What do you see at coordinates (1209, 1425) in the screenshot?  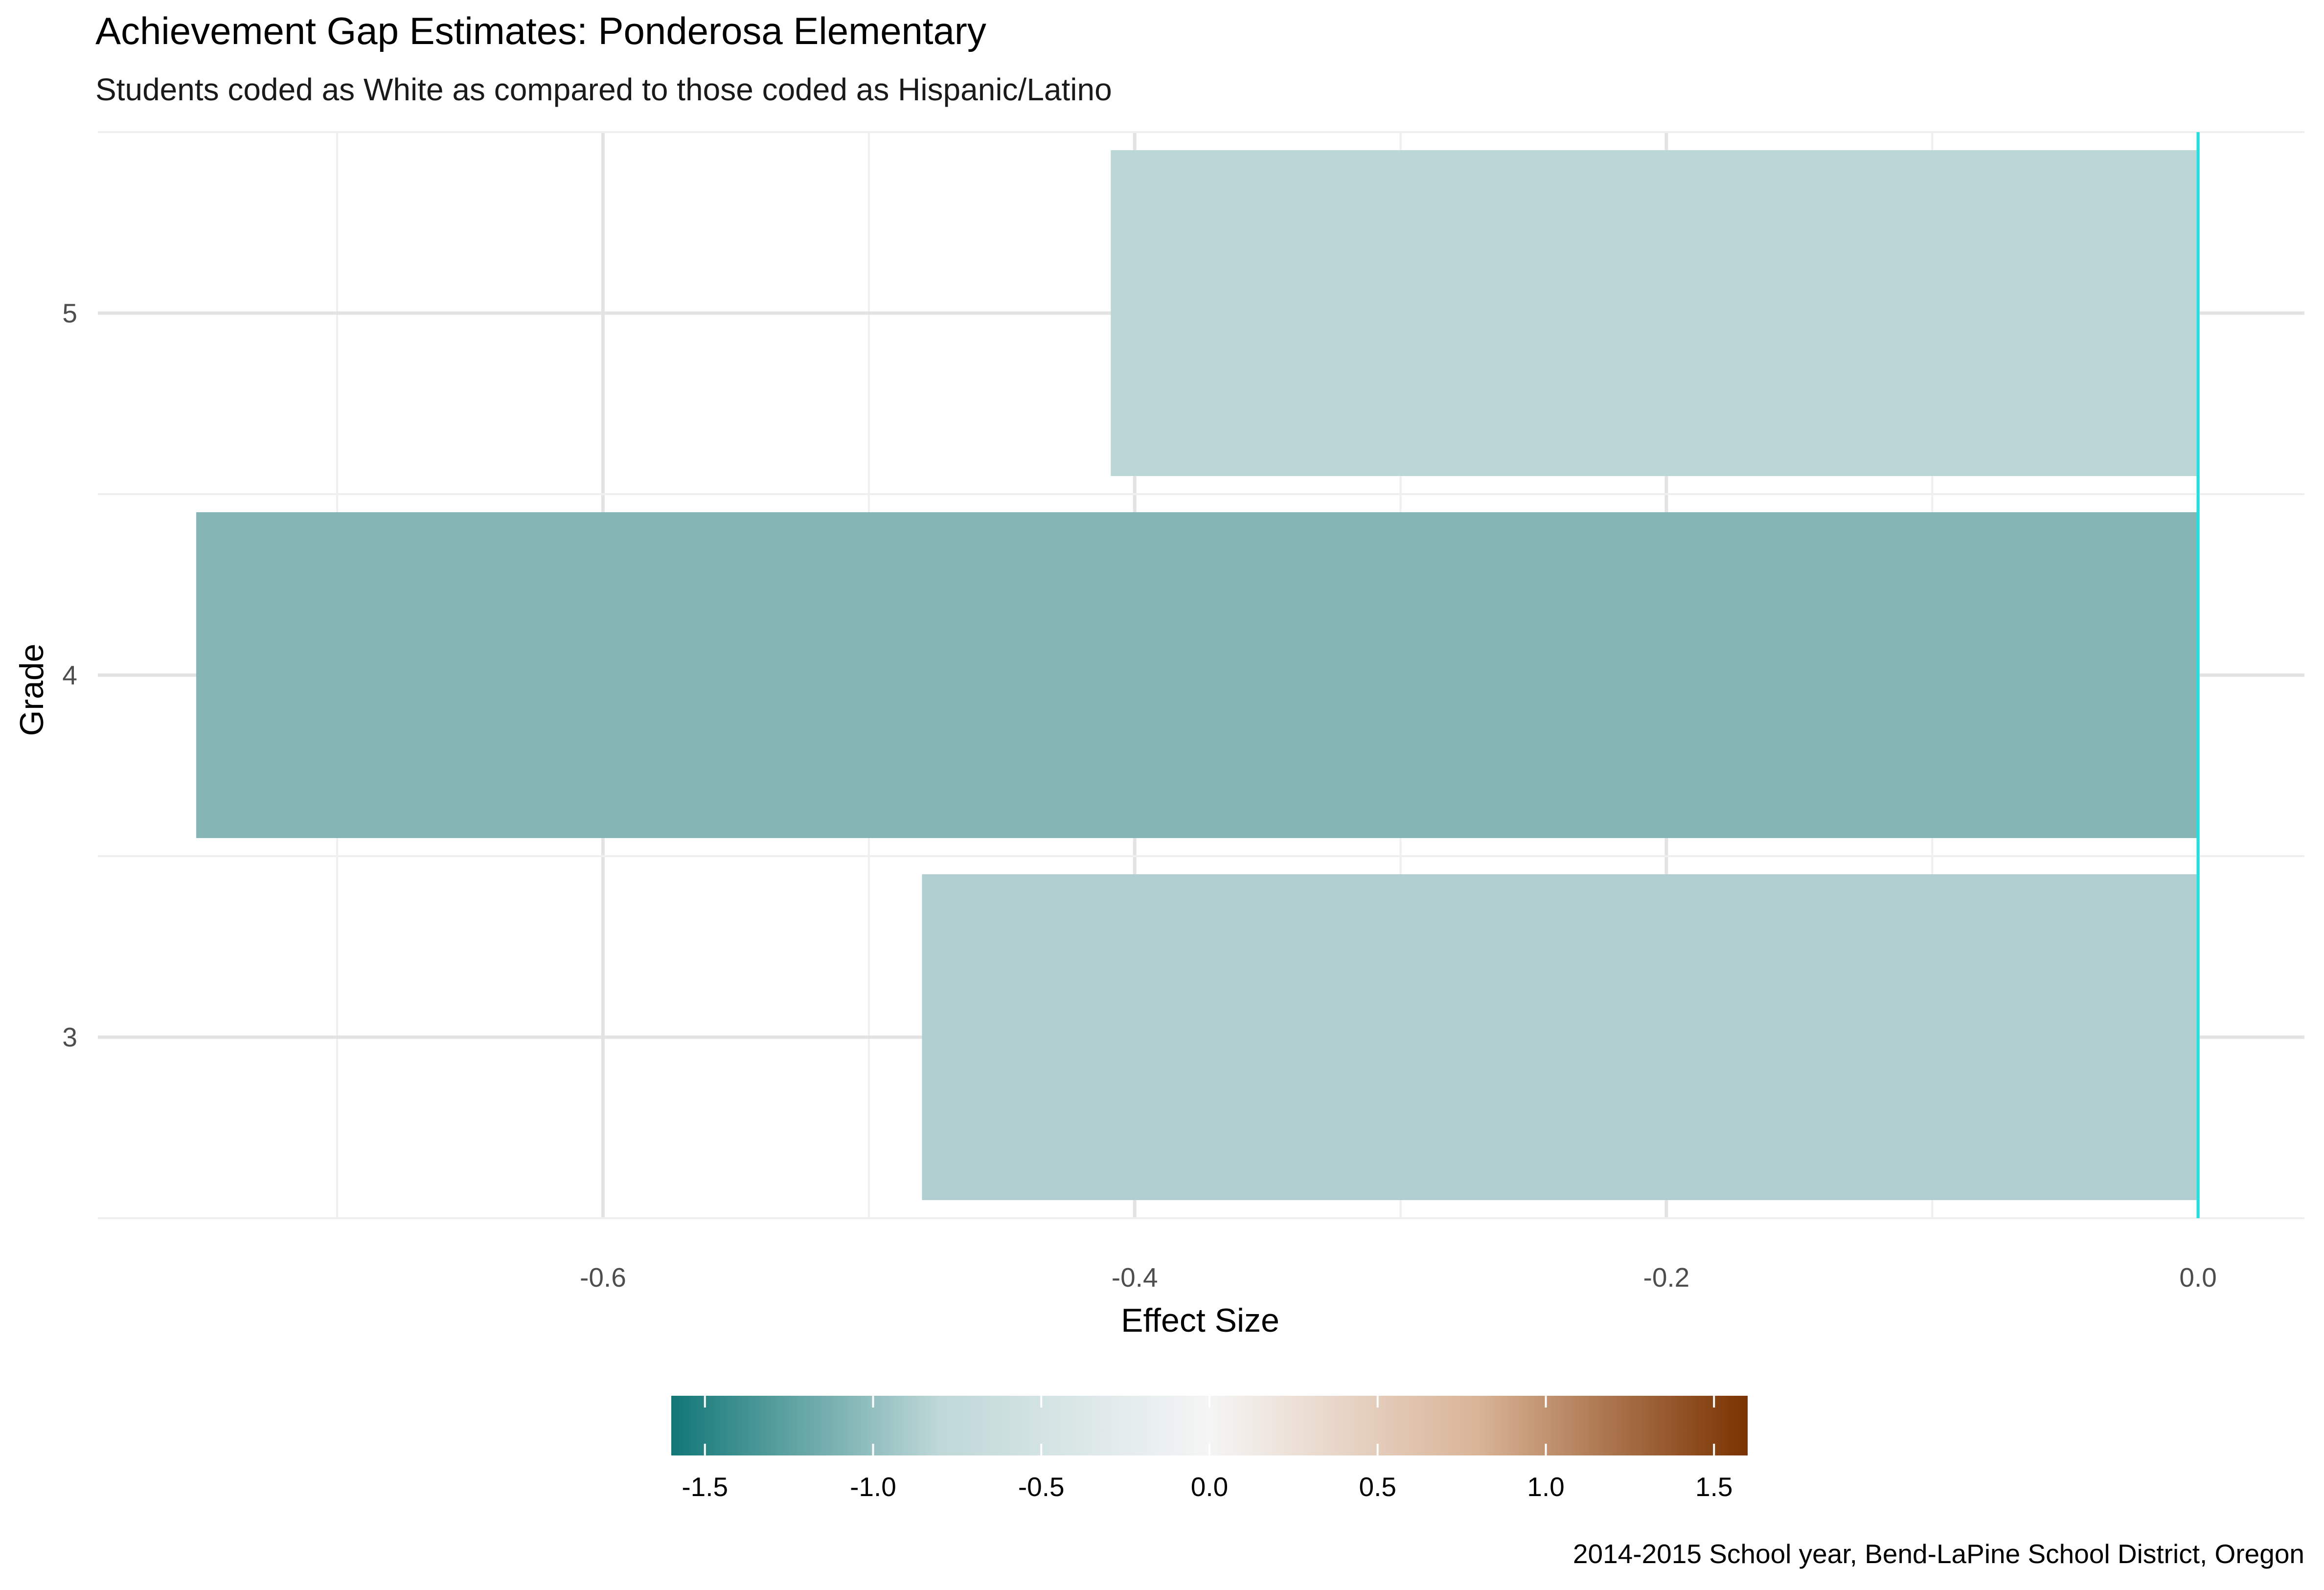 I see `legend-tick-marks` at bounding box center [1209, 1425].